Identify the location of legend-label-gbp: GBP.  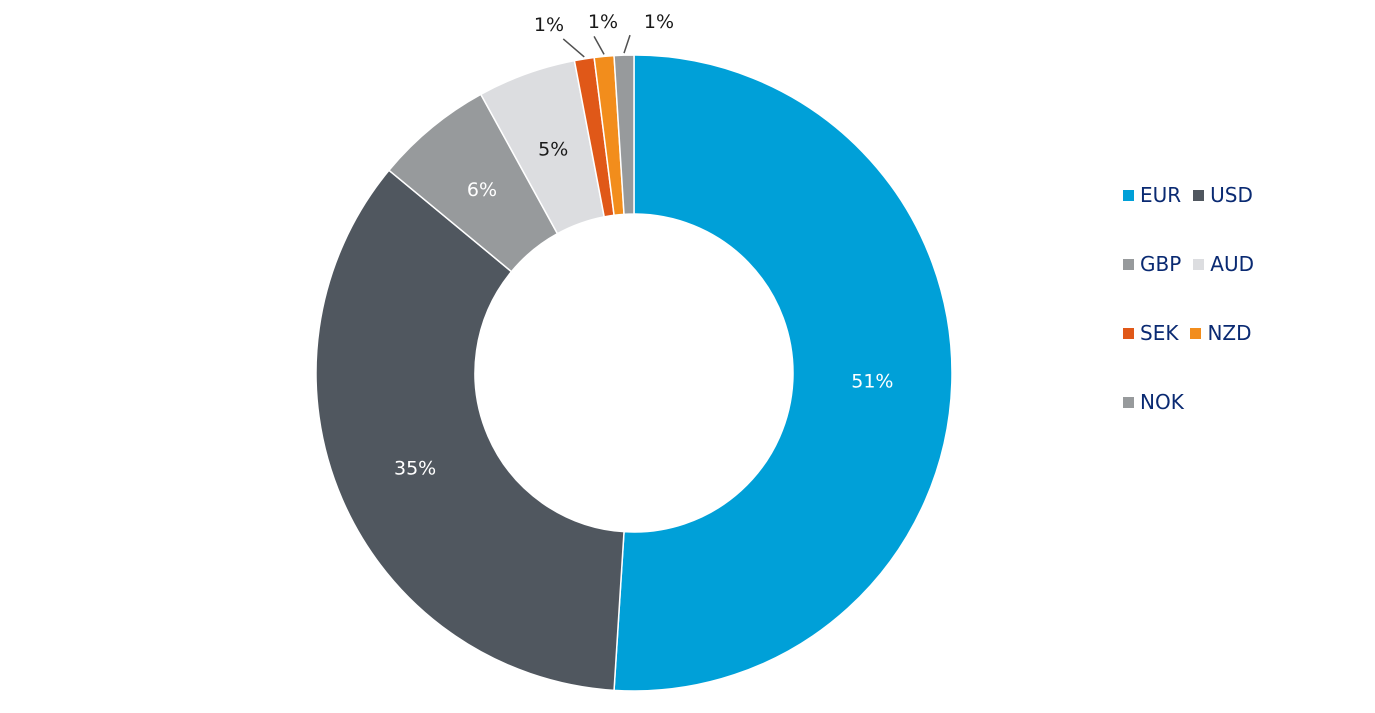
(1161, 264).